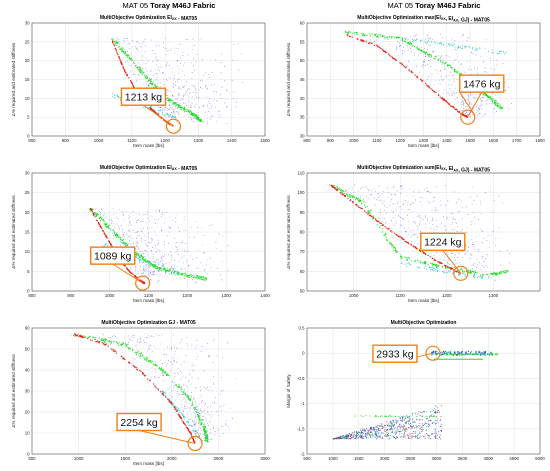 This screenshot has height=471, width=550. I want to click on callout-box, so click(143, 96).